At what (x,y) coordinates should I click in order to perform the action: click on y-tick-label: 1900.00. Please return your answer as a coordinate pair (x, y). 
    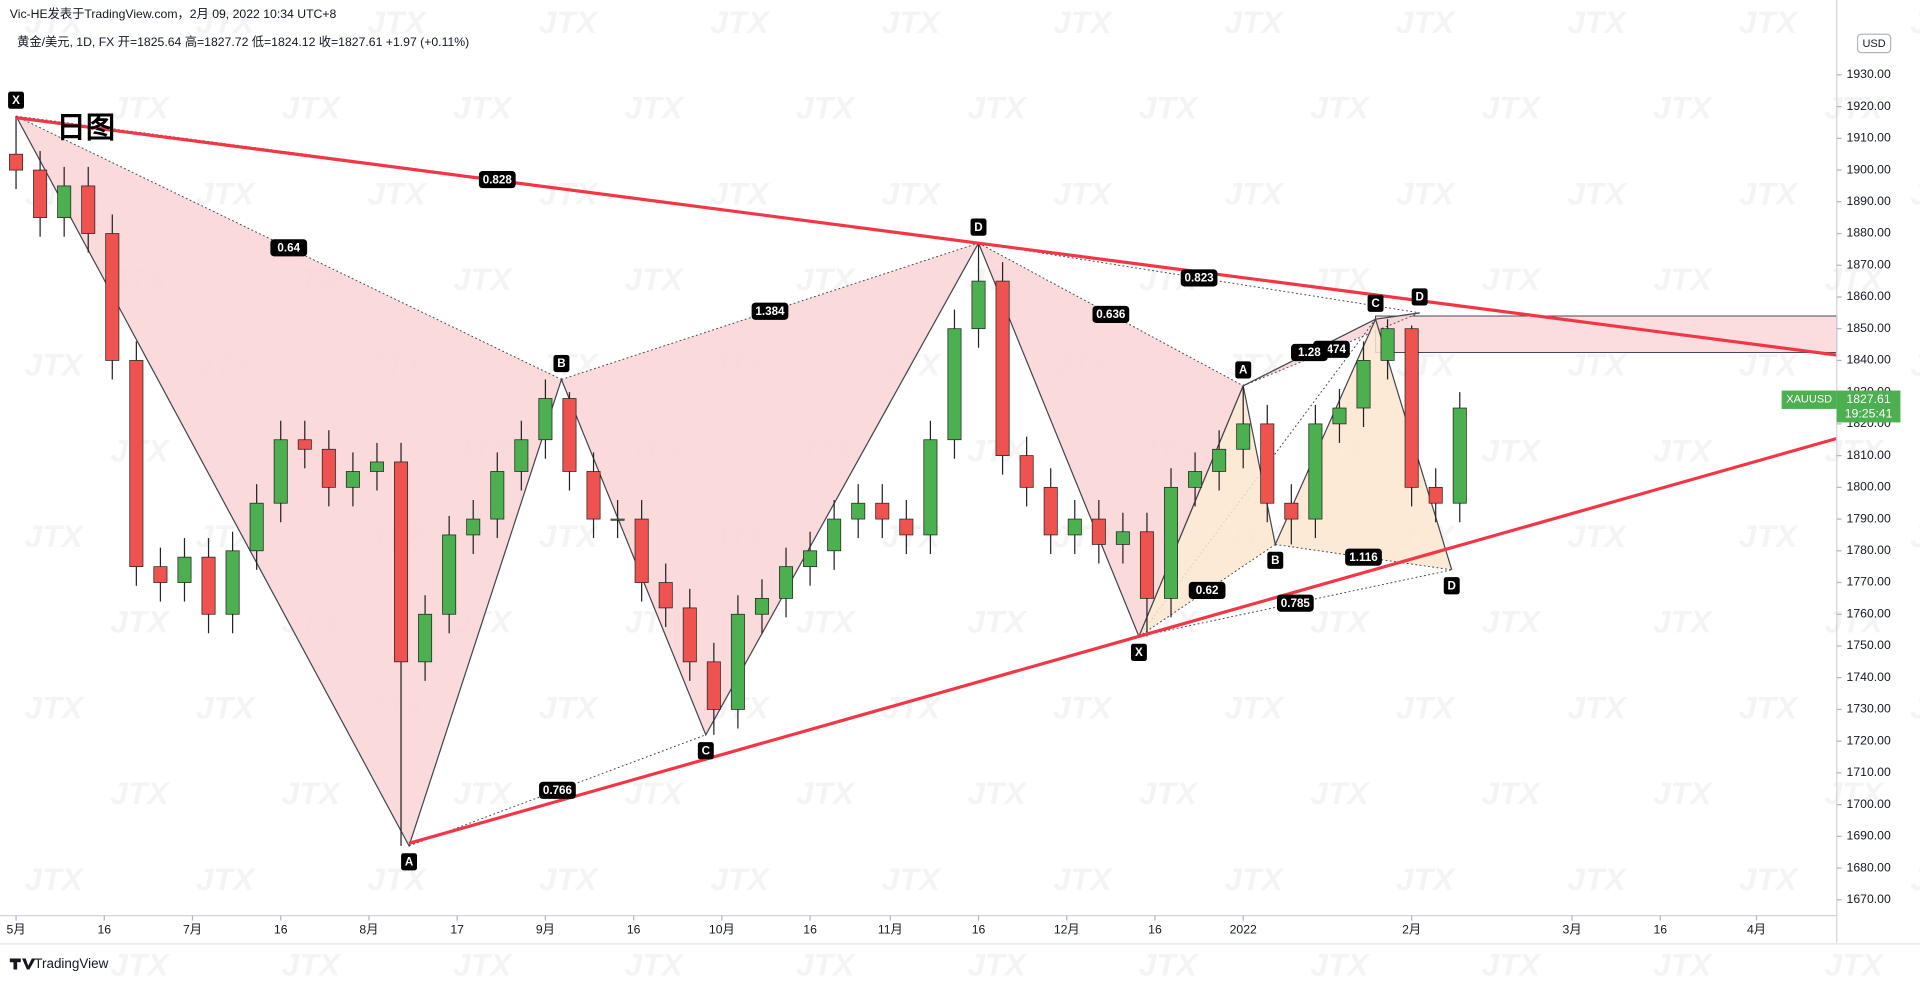
    Looking at the image, I should click on (1869, 169).